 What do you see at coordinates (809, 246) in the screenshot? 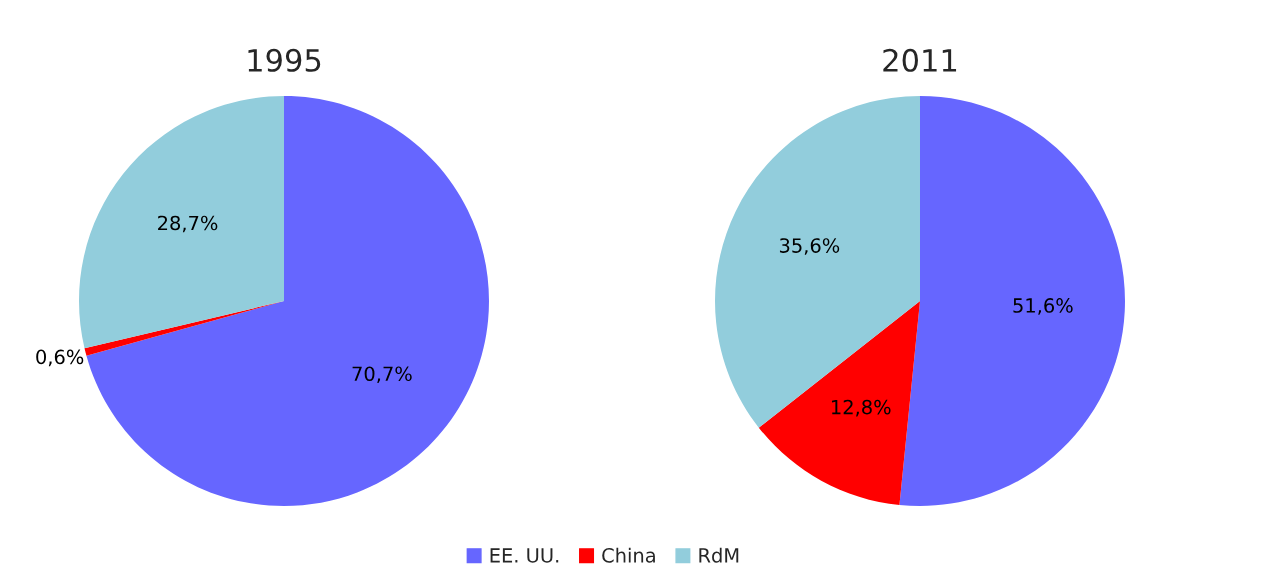
I see `data-label: 35,6%` at bounding box center [809, 246].